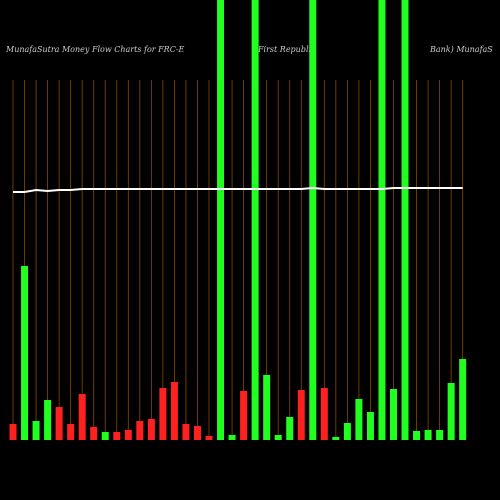  Describe the element at coordinates (238, 189) in the screenshot. I see `line` at that location.